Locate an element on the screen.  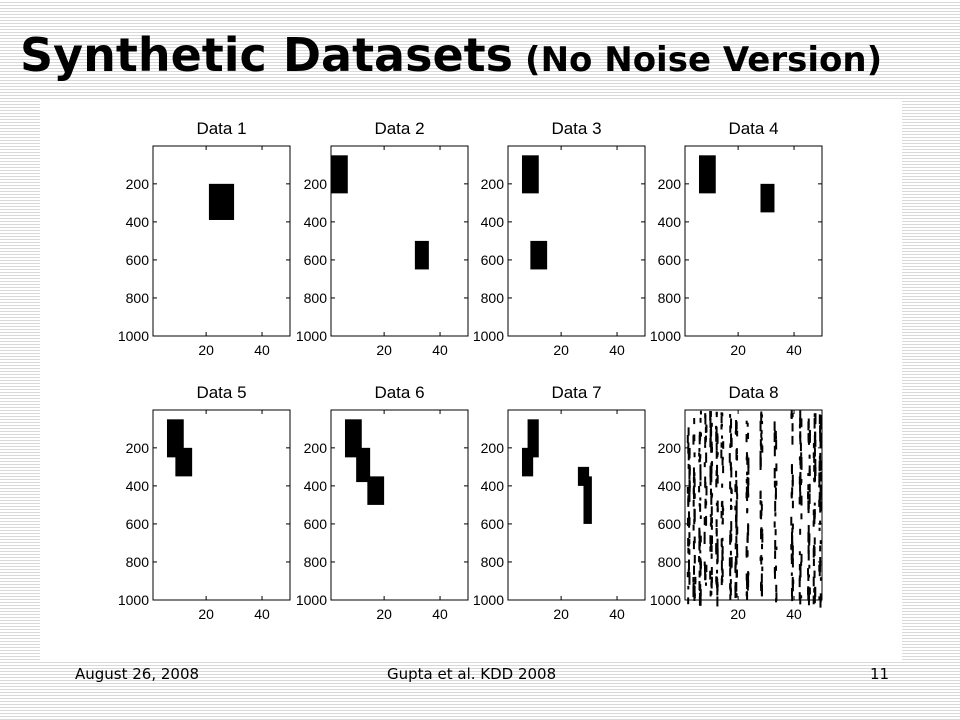
y-tick-label: 600 is located at coordinates (316, 260).